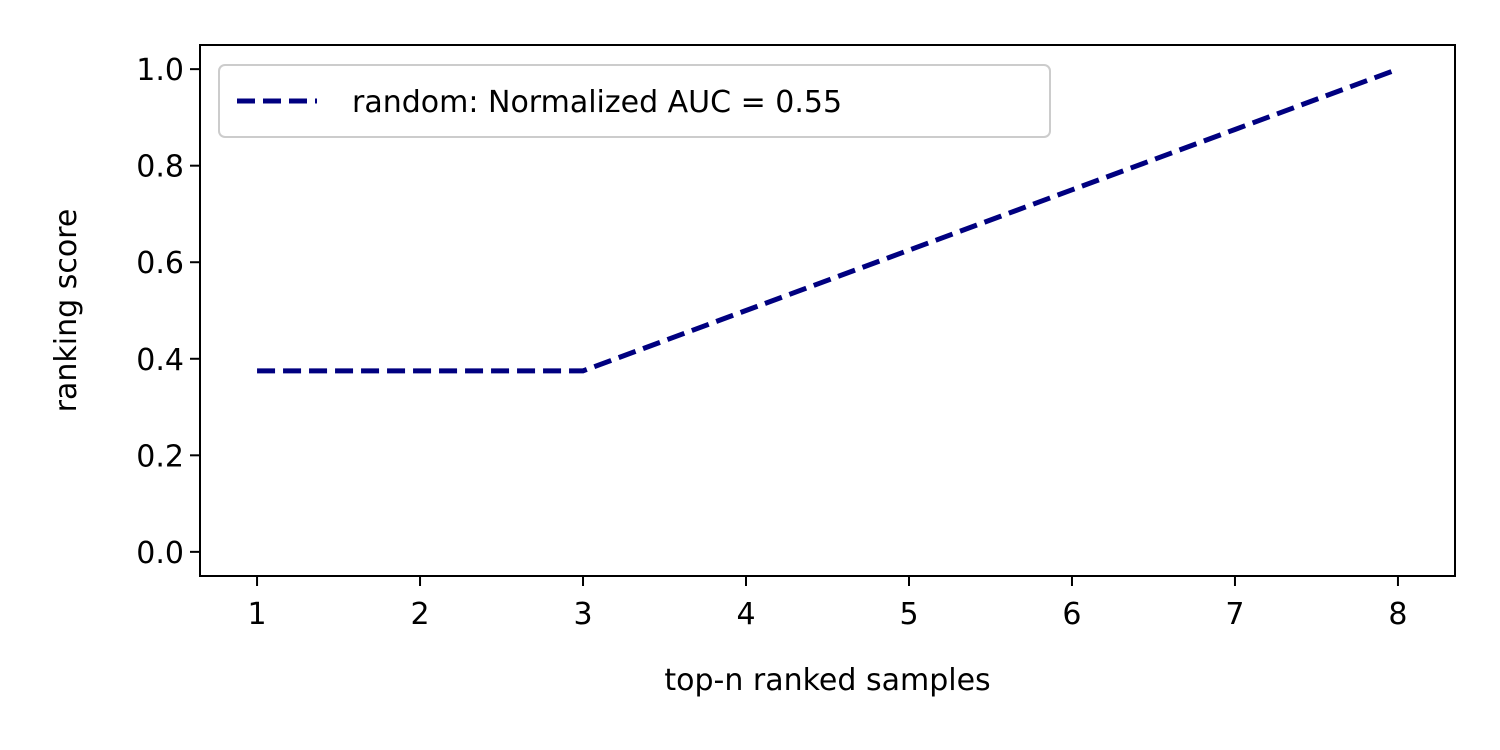 Image resolution: width=1500 pixels, height=750 pixels. Describe the element at coordinates (582, 614) in the screenshot. I see `x-tick-label: 3` at that location.